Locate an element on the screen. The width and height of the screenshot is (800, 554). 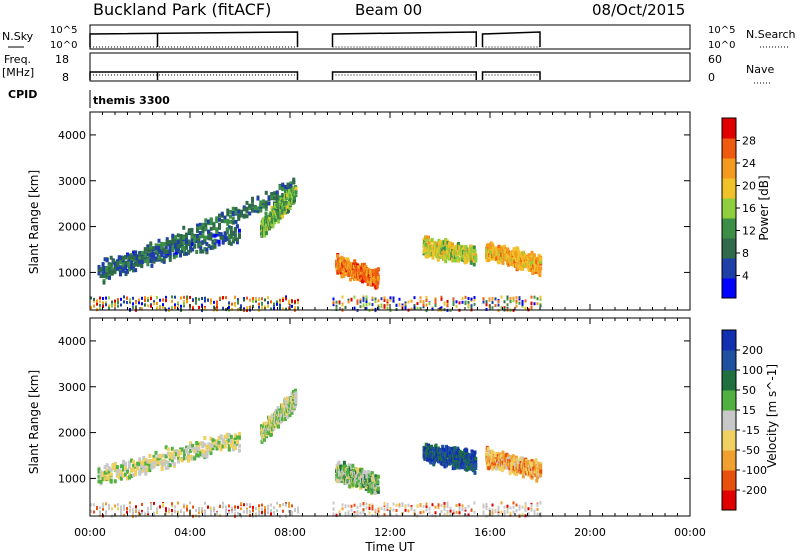
power-ylabel: Slant Range [km] is located at coordinates (34, 222).